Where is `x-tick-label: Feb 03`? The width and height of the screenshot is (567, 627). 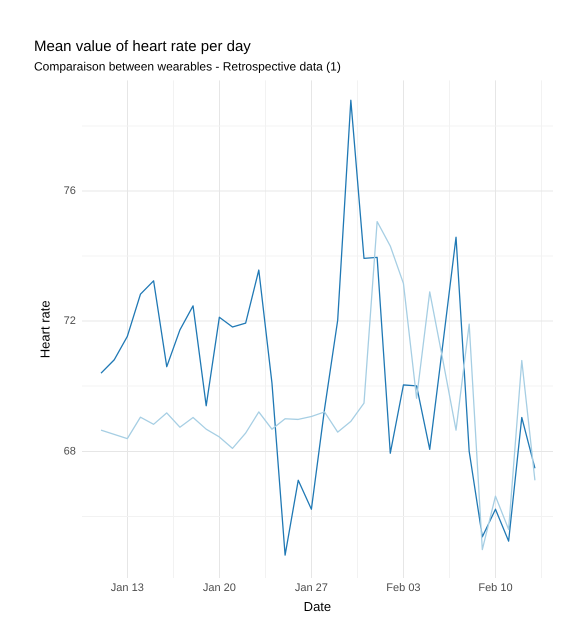
x-tick-label: Feb 03 is located at coordinates (403, 588).